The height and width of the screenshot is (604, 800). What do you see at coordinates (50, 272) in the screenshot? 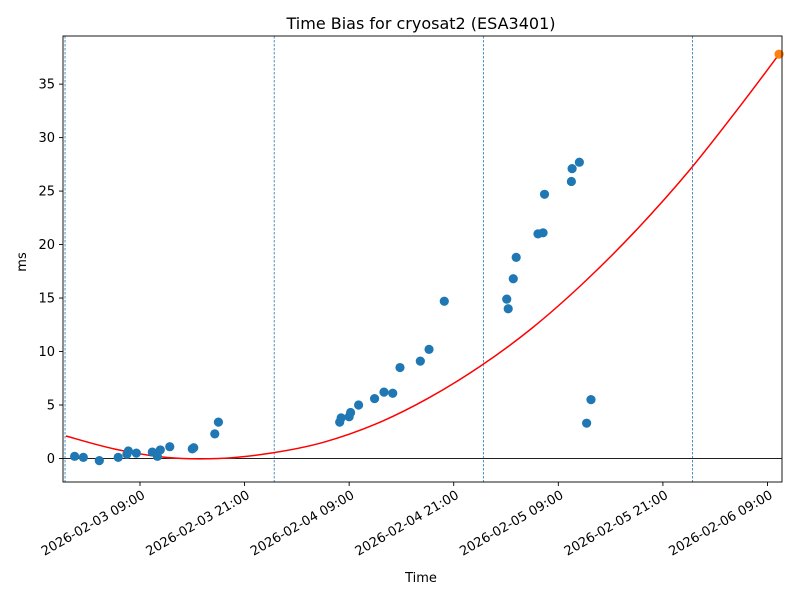
I see `y-axis: 0 5 10 15 20 25 30 35` at bounding box center [50, 272].